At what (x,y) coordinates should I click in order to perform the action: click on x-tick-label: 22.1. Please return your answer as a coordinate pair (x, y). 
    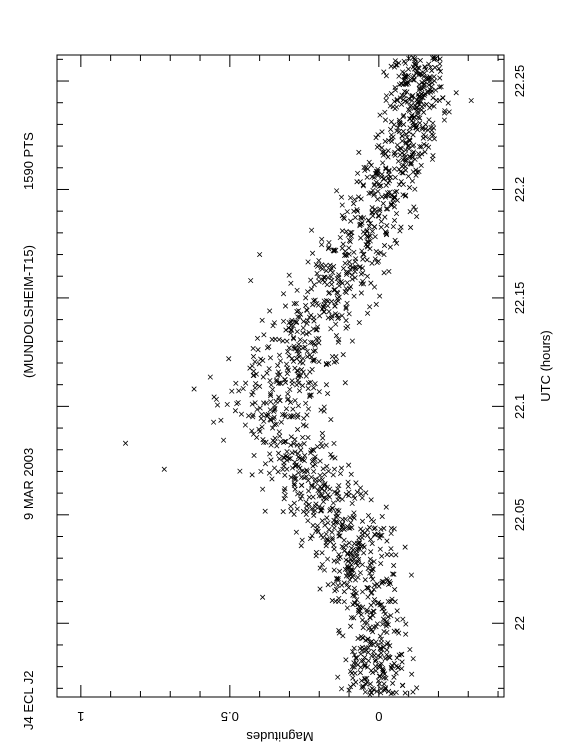
    Looking at the image, I should click on (519, 406).